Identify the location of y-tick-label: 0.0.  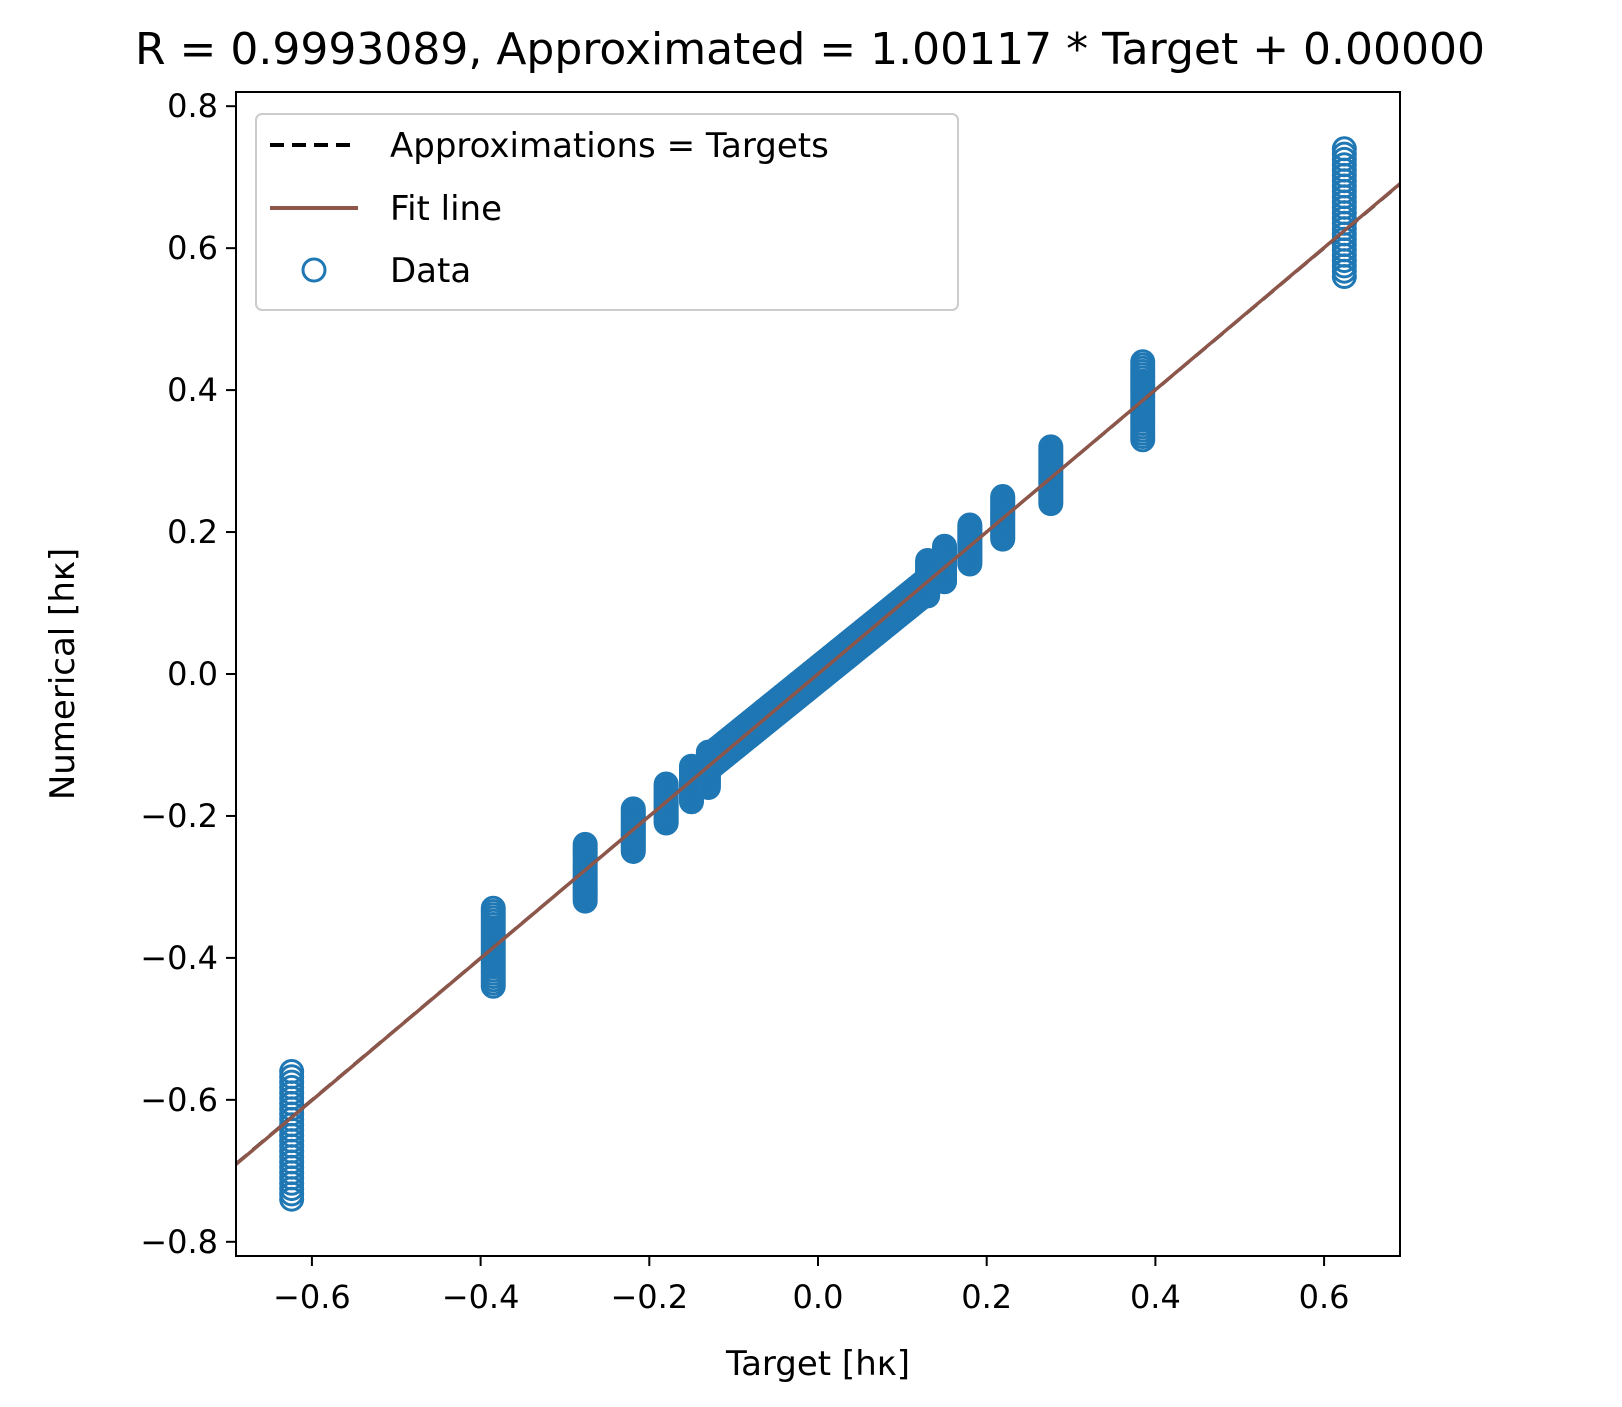
(192, 674).